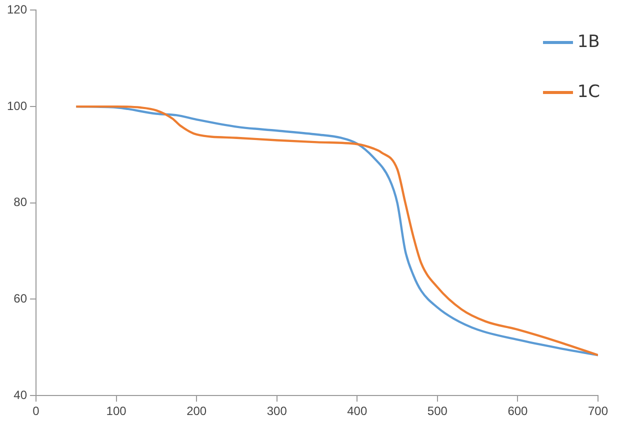 The height and width of the screenshot is (426, 626). What do you see at coordinates (36, 411) in the screenshot?
I see `x-tick-label: 0` at bounding box center [36, 411].